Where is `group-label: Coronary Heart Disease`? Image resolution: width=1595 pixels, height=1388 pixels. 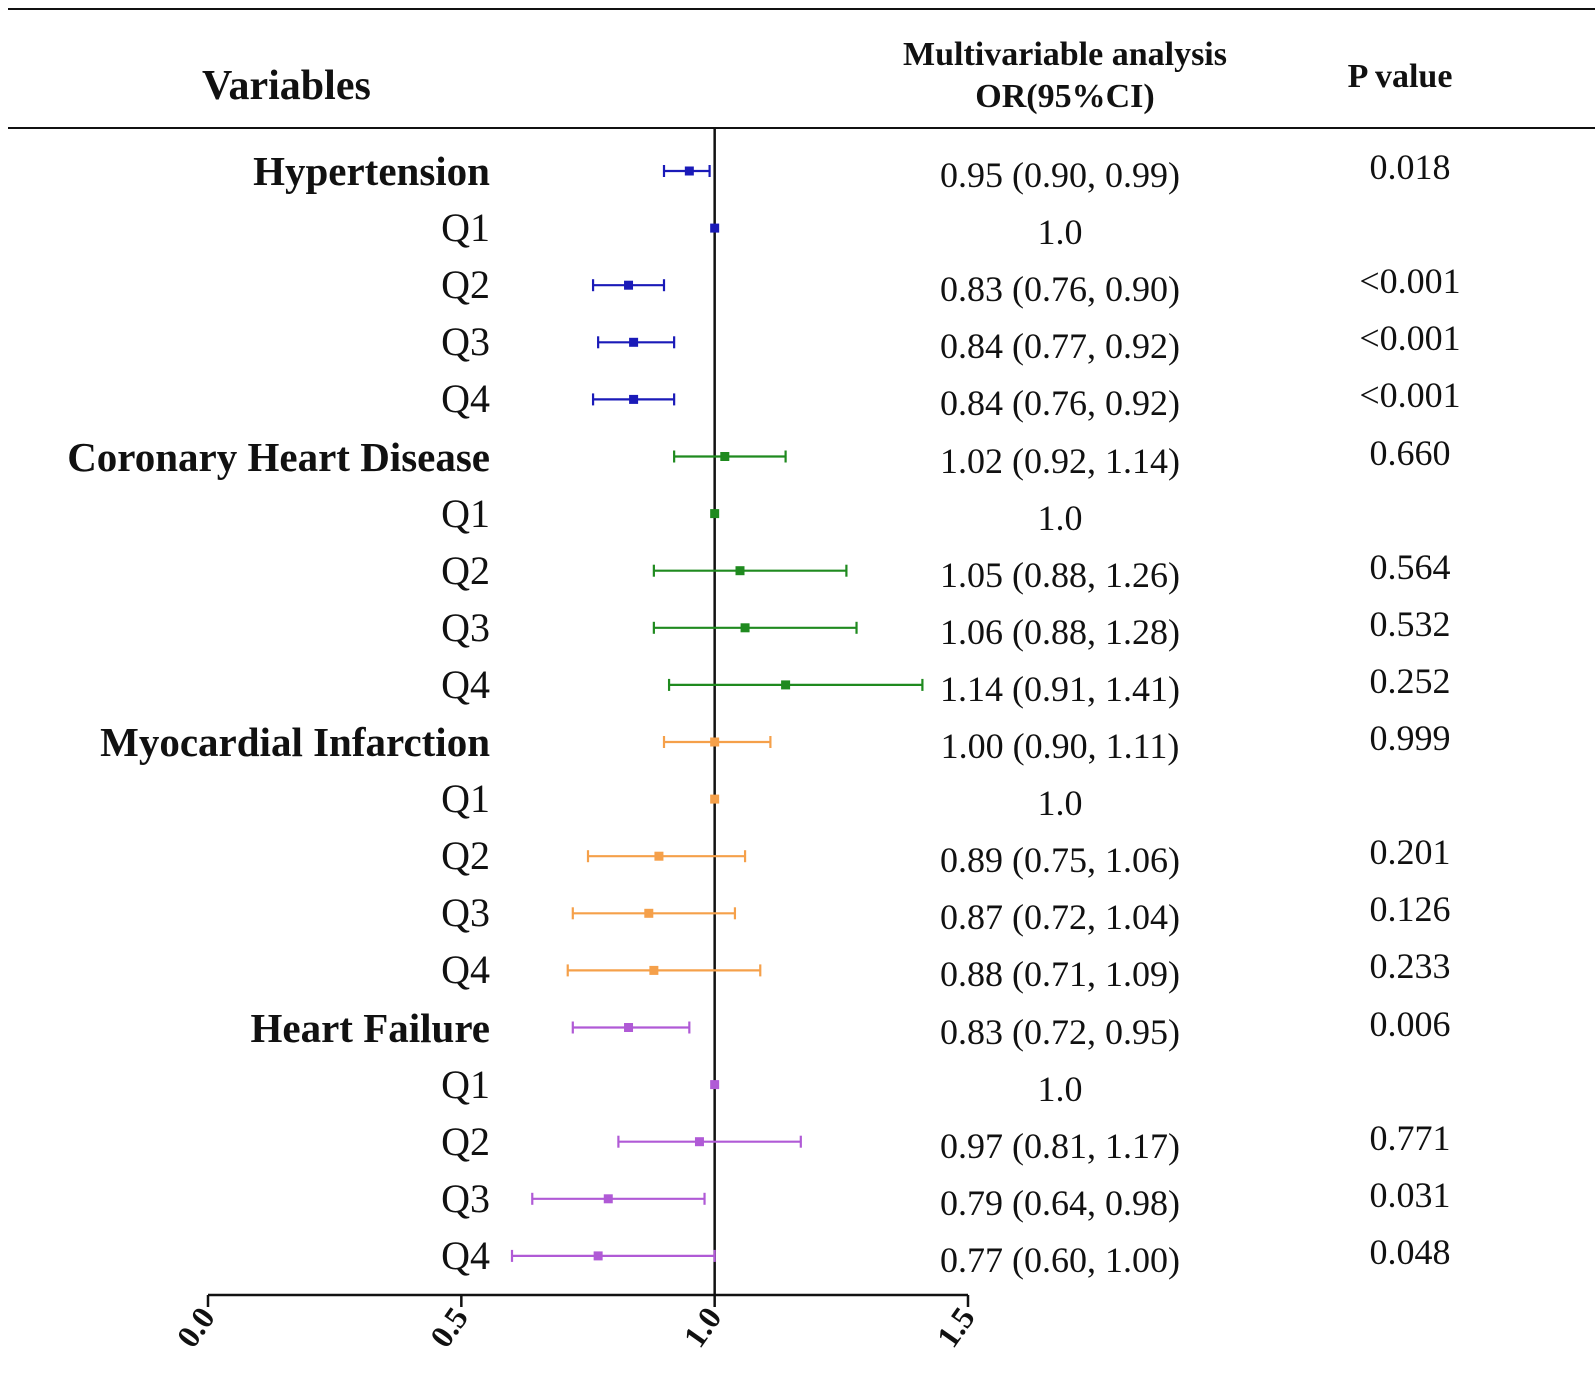
group-label: Coronary Heart Disease is located at coordinates (278, 456).